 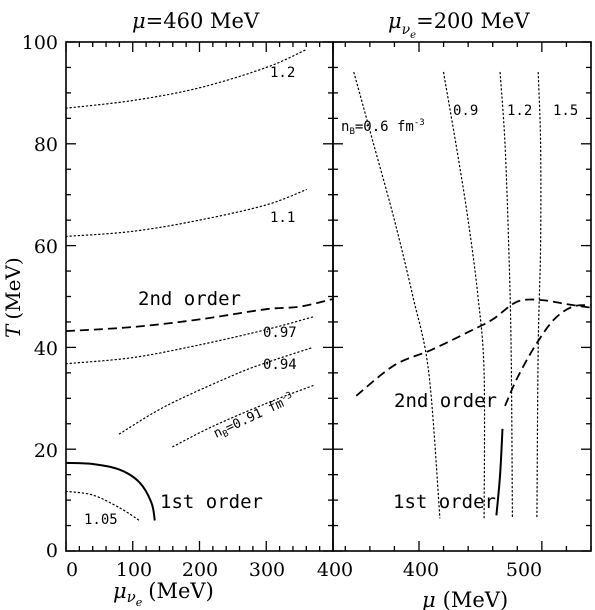 I want to click on x-tick-label: 500, so click(x=524, y=570).